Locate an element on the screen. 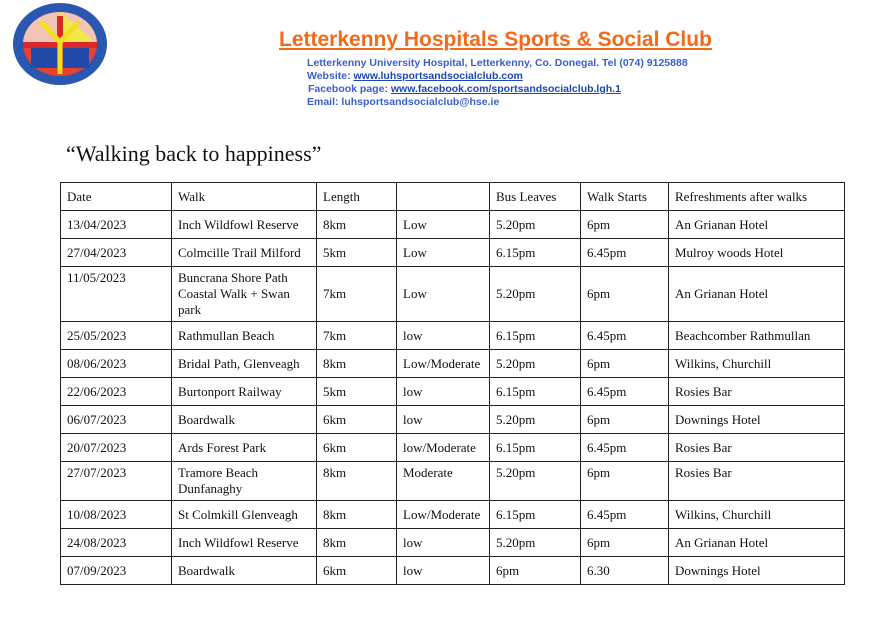 Image resolution: width=887 pixels, height=625 pixels. column-header is located at coordinates (443, 196).